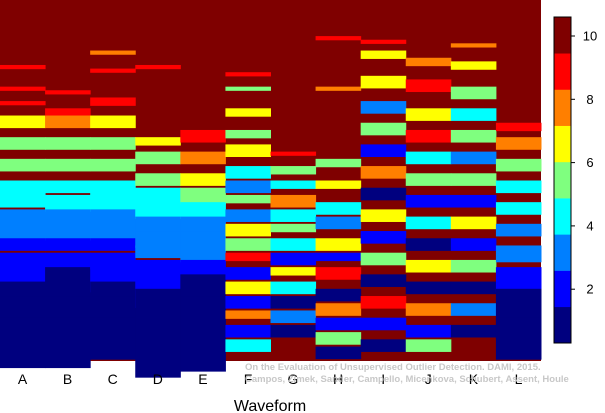  I want to click on heatmap-column-e, so click(203, 250).